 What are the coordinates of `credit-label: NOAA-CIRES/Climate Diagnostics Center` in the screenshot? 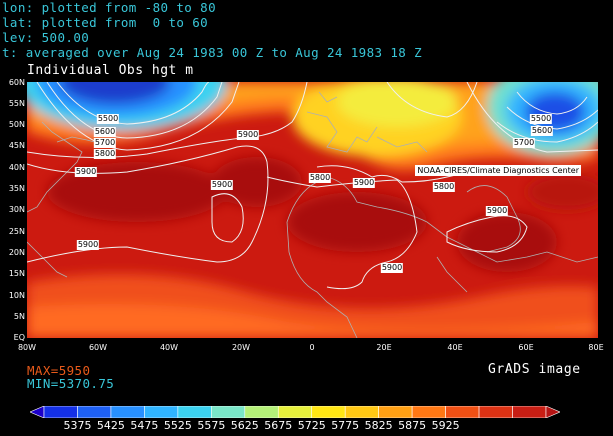 It's located at (498, 170).